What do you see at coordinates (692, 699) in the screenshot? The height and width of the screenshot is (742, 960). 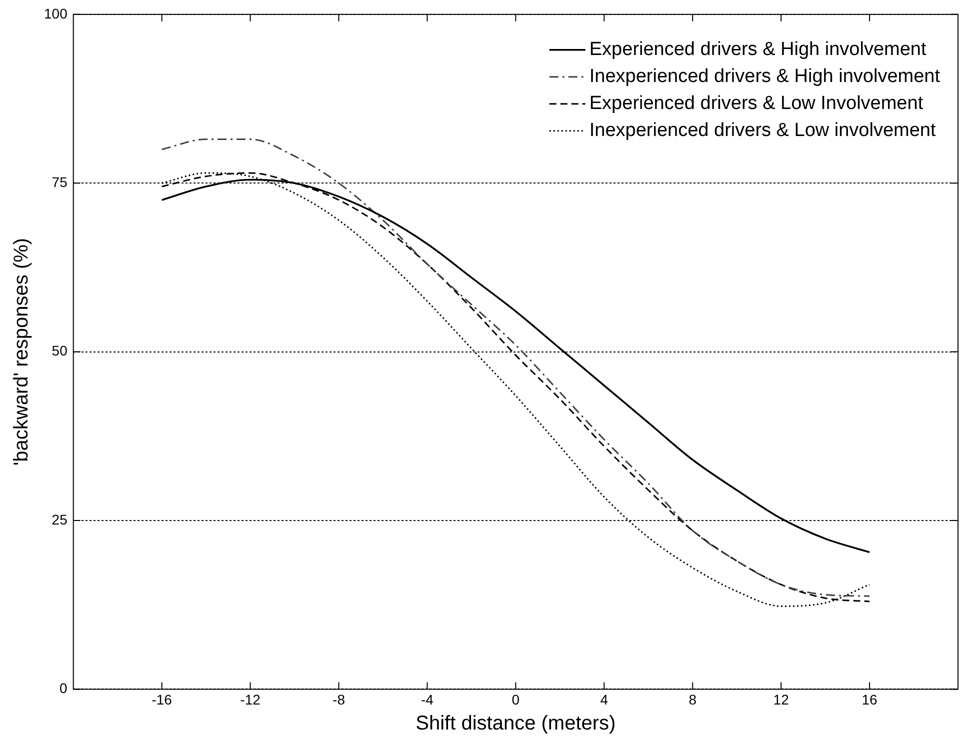 I see `x-tick-label: 8` at bounding box center [692, 699].